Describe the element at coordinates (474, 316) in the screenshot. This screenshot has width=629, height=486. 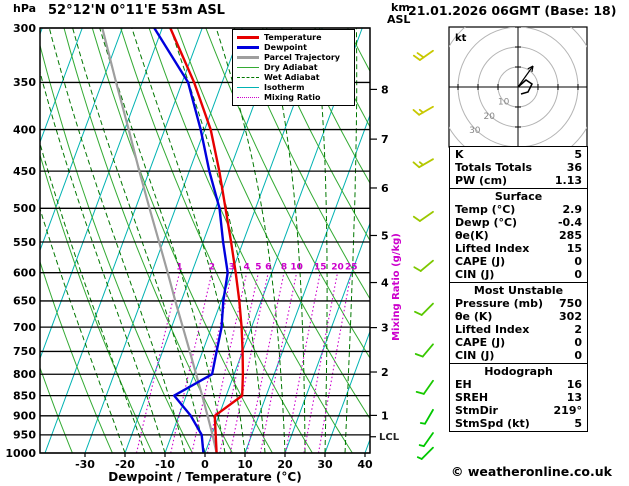
I see `row-label: θe (K)` at that location.